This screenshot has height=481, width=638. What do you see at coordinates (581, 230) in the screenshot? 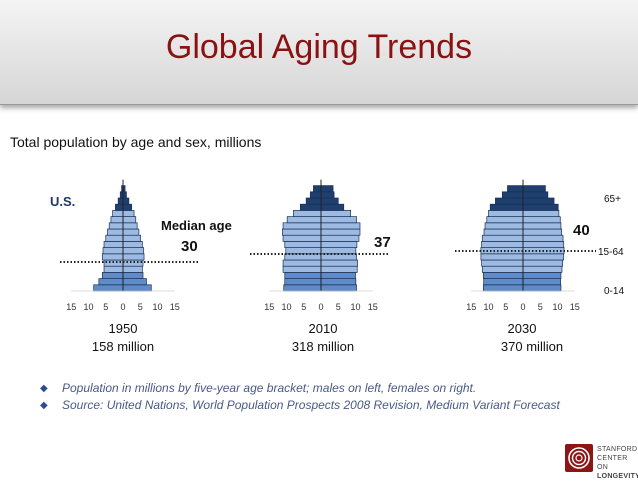
I see `median-age-value-2030: 40` at bounding box center [581, 230].